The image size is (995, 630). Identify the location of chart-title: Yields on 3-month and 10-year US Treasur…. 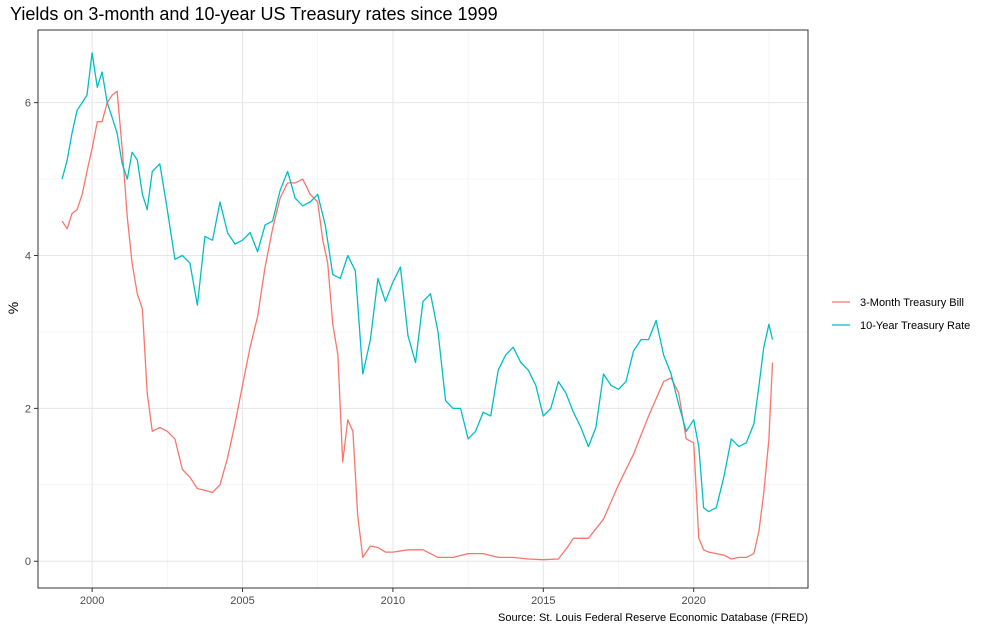
(254, 14).